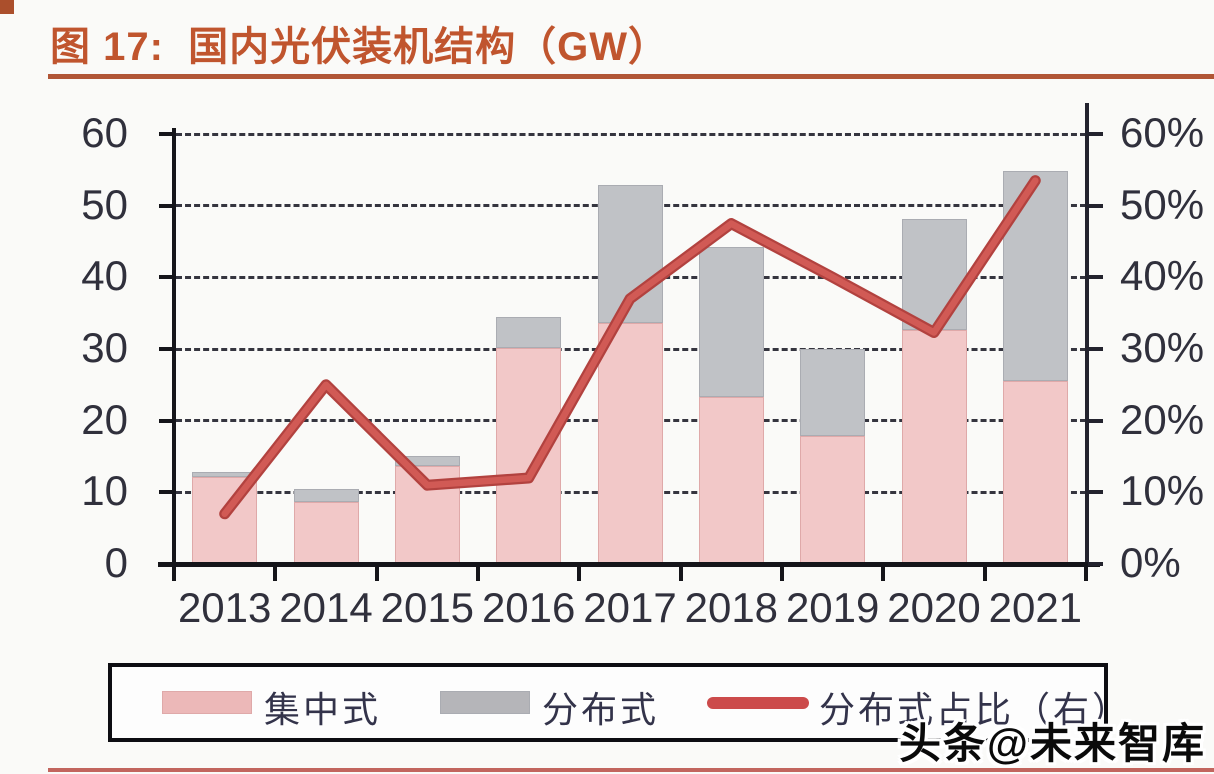 Image resolution: width=1214 pixels, height=774 pixels. What do you see at coordinates (1087, 334) in the screenshot?
I see `right-axis-line` at bounding box center [1087, 334].